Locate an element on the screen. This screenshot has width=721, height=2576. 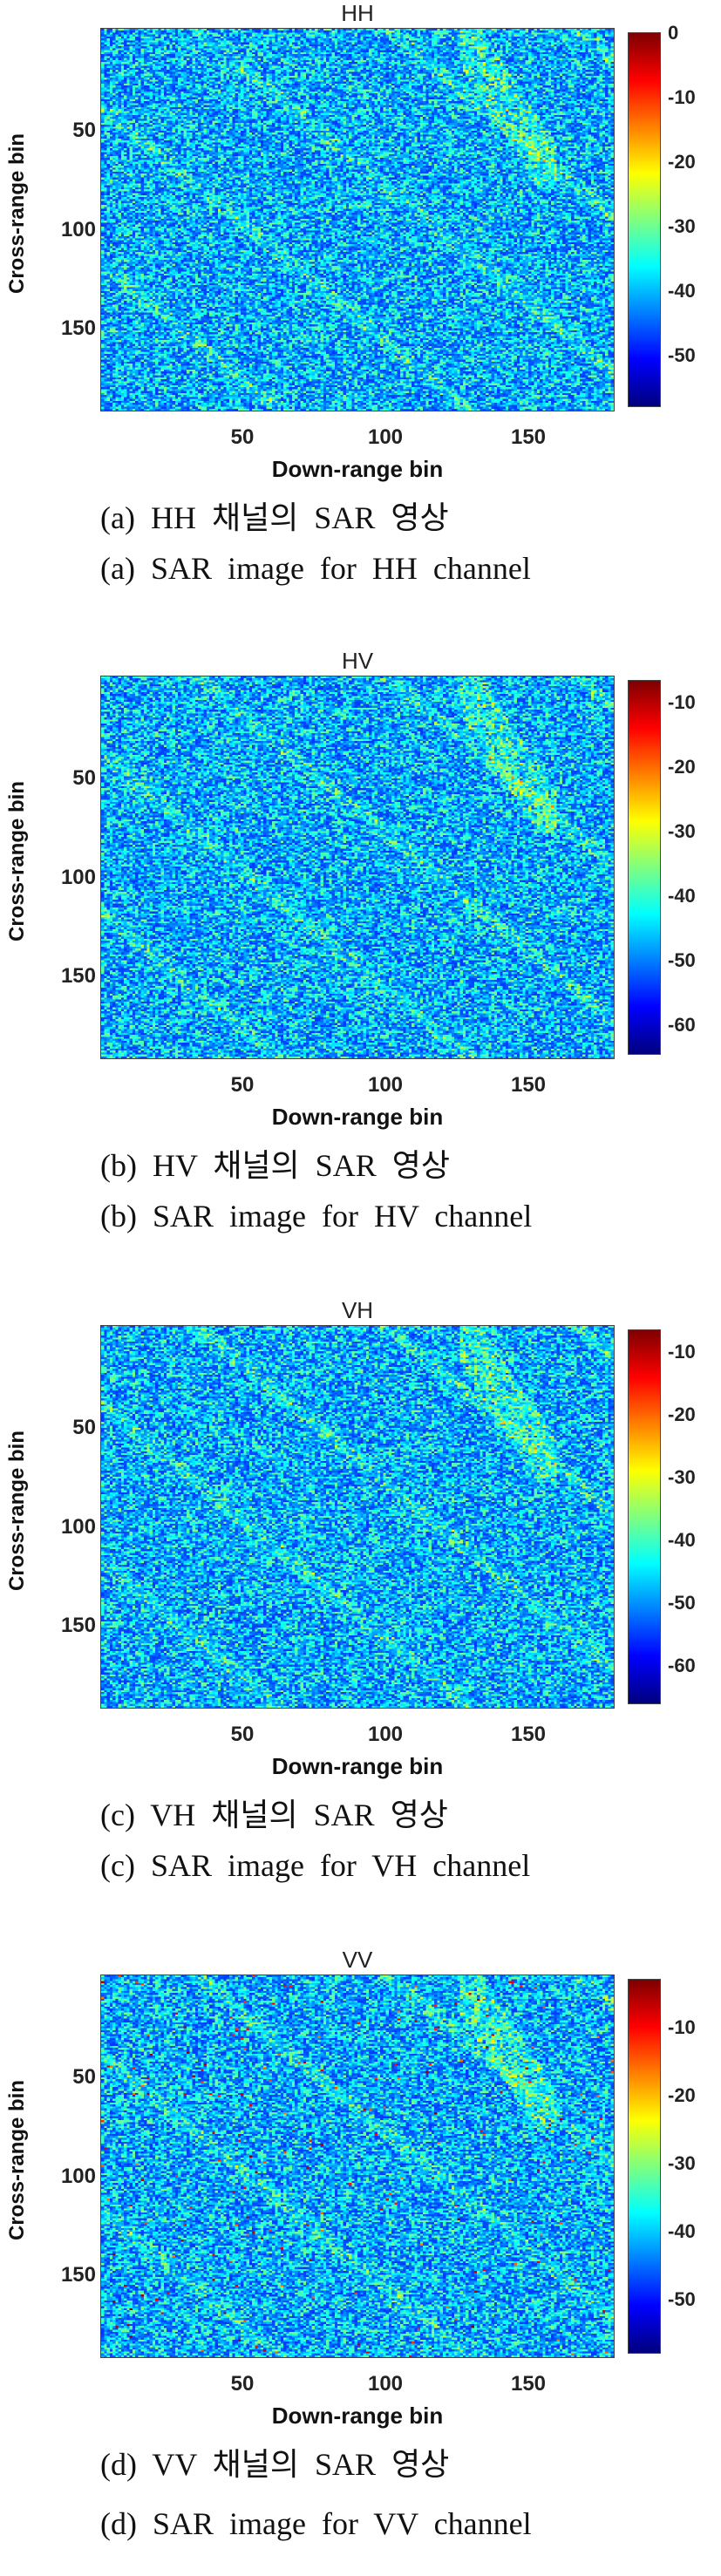
figure-caption-english: (c) SAR image for VH channel is located at coordinates (315, 1865).